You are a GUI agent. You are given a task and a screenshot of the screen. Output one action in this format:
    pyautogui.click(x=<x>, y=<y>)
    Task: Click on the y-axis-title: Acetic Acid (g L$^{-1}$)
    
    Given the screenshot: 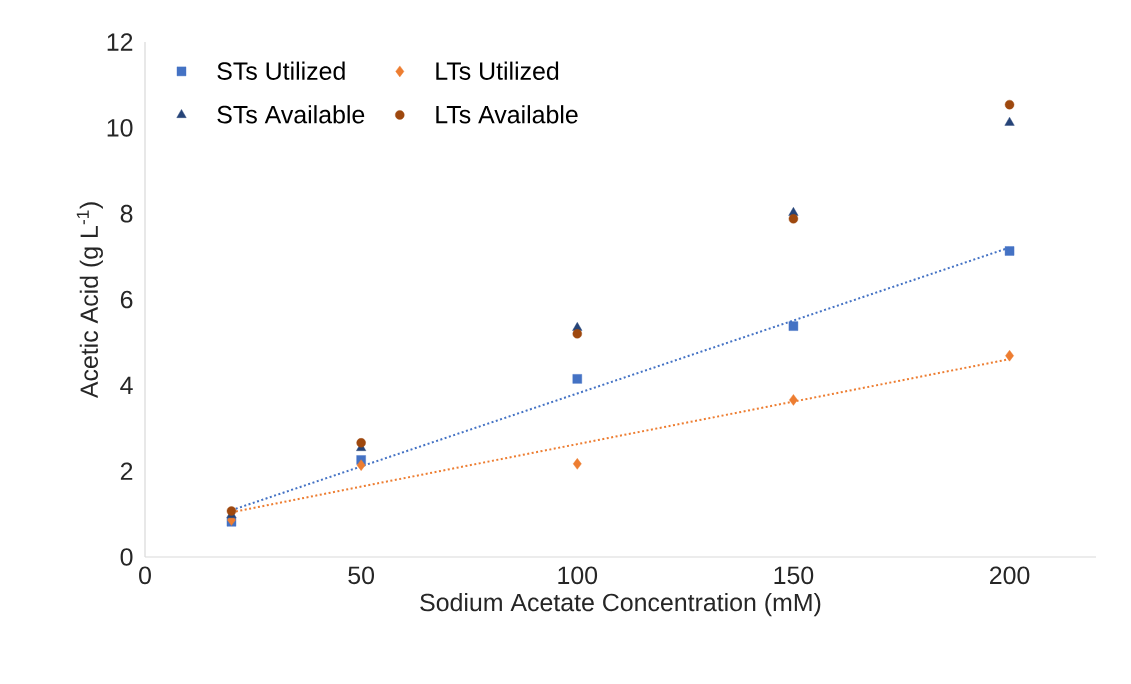 What is the action you would take?
    pyautogui.click(x=89, y=300)
    